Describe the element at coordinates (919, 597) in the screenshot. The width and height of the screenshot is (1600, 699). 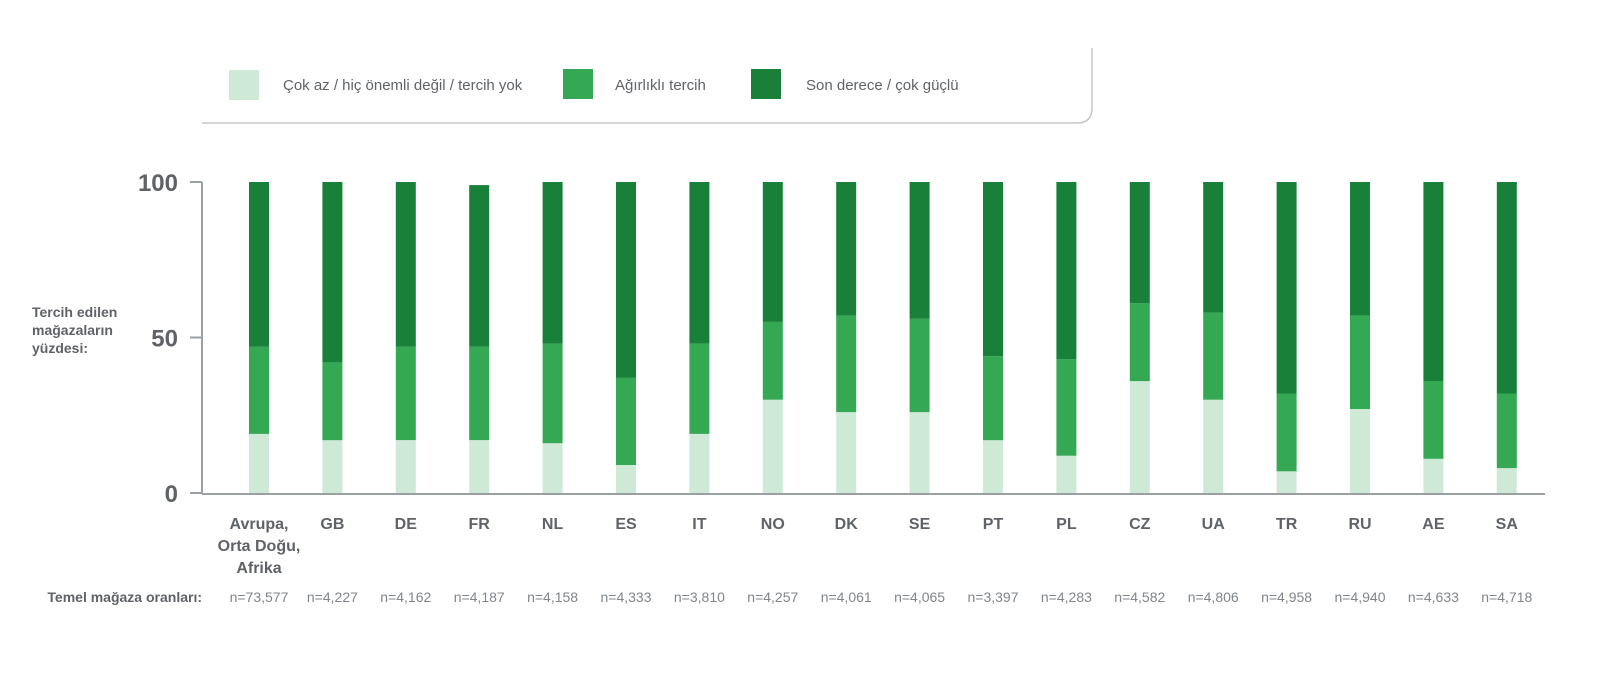
I see `sample-size-label: n=4,065` at that location.